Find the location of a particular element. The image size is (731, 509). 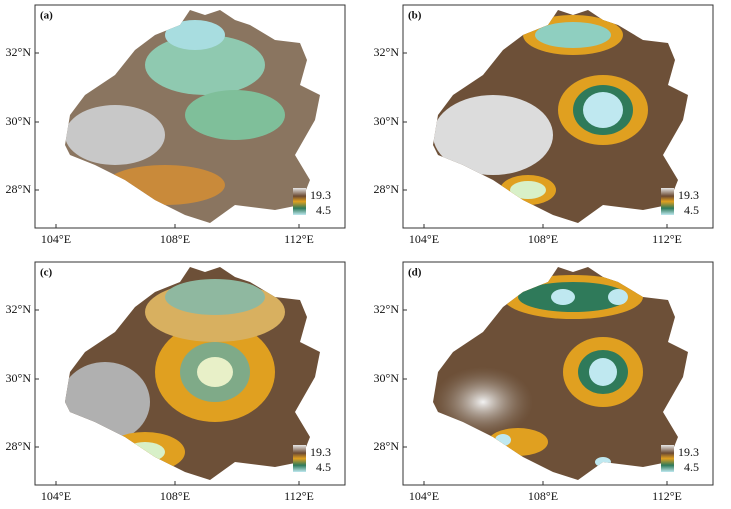

map-region is located at coordinates (560, 373).